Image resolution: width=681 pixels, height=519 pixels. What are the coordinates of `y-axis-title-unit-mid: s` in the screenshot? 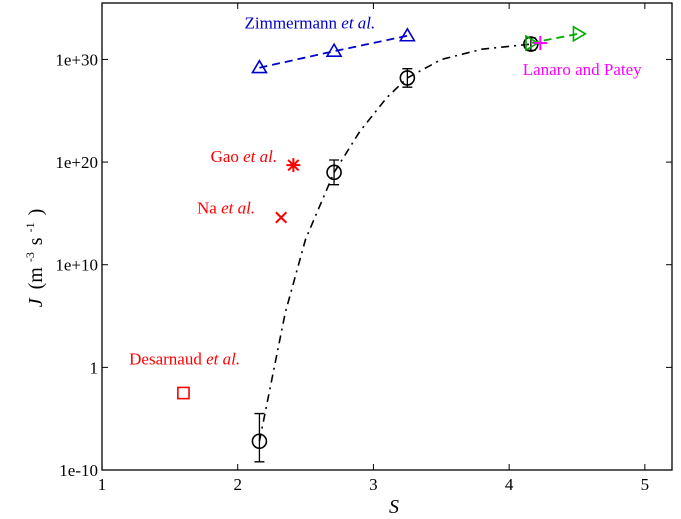 It's located at (36, 241).